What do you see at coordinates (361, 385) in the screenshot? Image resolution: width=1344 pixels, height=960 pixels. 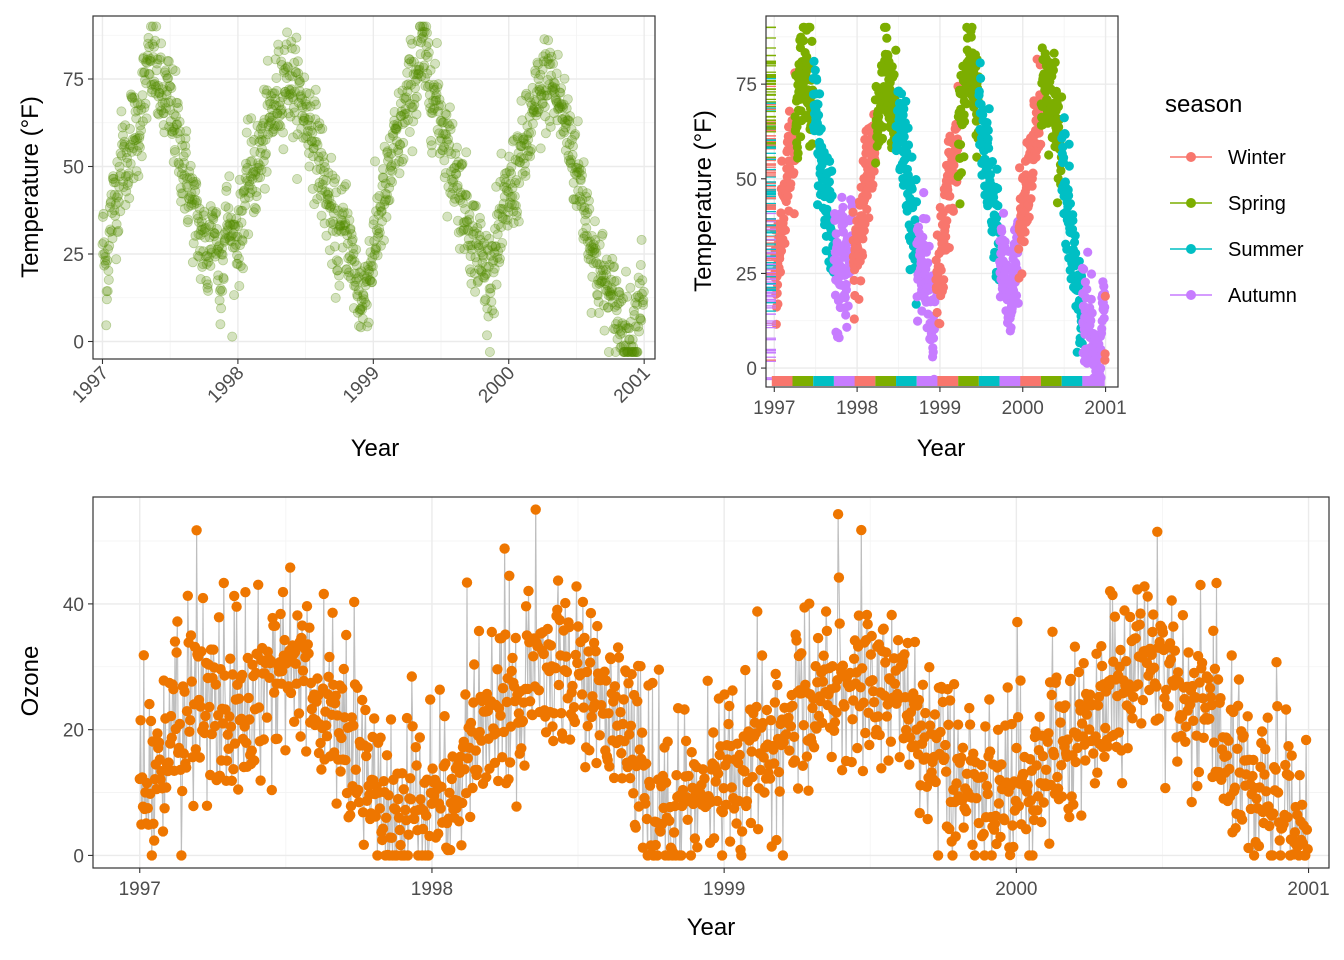 I see `x-tick-label: 1999` at bounding box center [361, 385].